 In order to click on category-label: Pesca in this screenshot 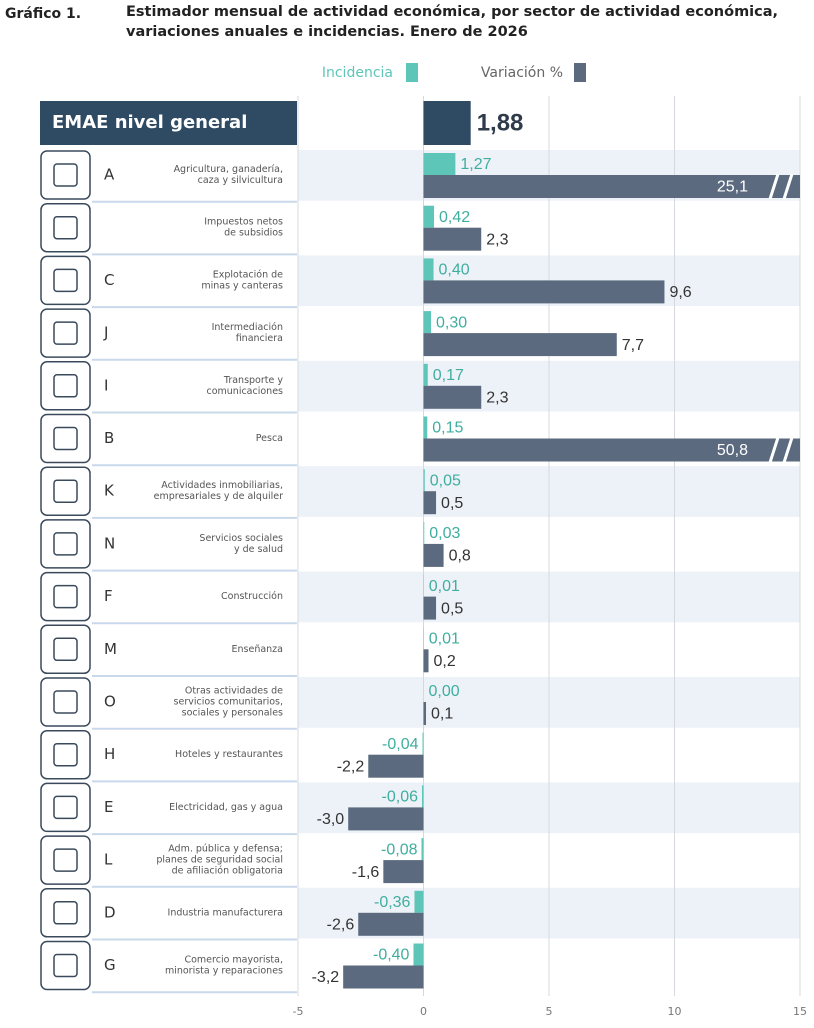, I will do `click(269, 438)`.